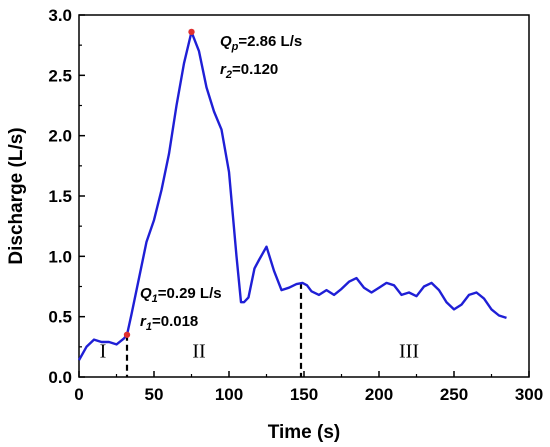 The width and height of the screenshot is (550, 447). I want to click on peak-r-subscript: 2, so click(228, 75).